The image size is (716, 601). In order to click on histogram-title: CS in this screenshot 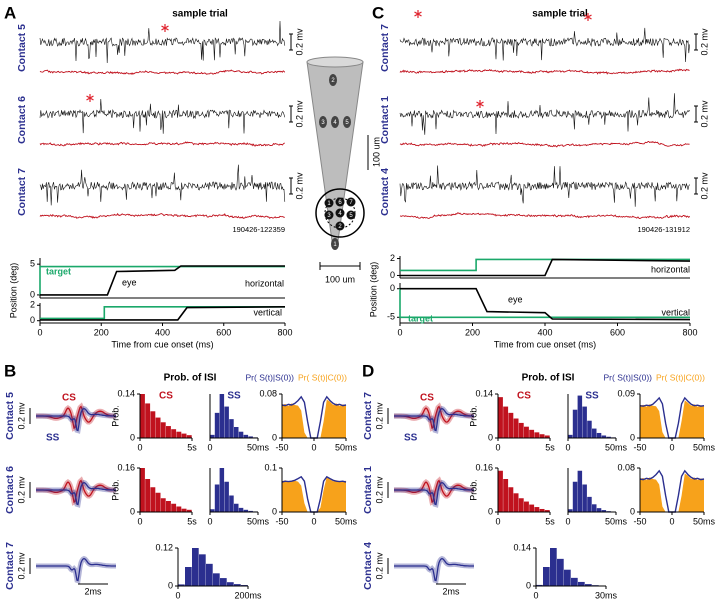, I will do `click(166, 396)`.